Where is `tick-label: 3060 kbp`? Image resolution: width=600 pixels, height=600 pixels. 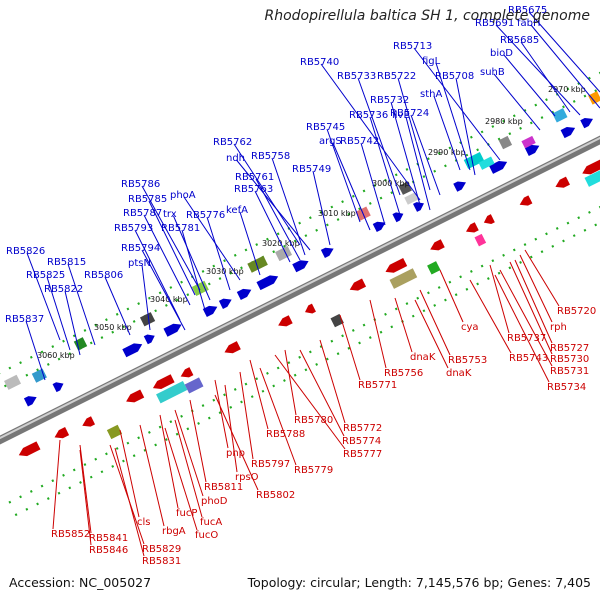 tick-label: 3060 kbp is located at coordinates (56, 355).